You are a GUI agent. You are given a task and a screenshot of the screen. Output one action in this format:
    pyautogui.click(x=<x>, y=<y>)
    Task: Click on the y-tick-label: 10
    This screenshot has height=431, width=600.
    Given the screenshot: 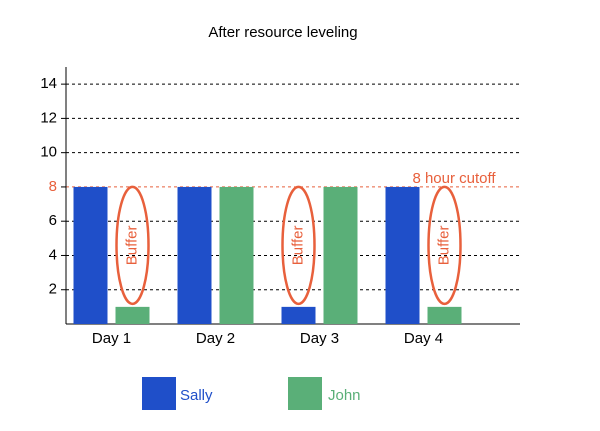 What is the action you would take?
    pyautogui.click(x=48, y=152)
    